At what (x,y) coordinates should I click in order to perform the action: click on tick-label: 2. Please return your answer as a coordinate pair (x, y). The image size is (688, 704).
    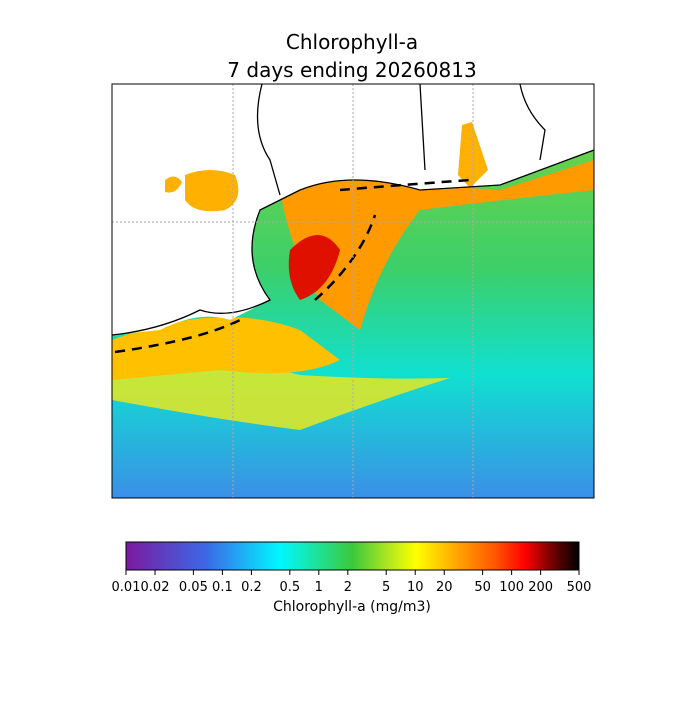
    Looking at the image, I should click on (348, 587).